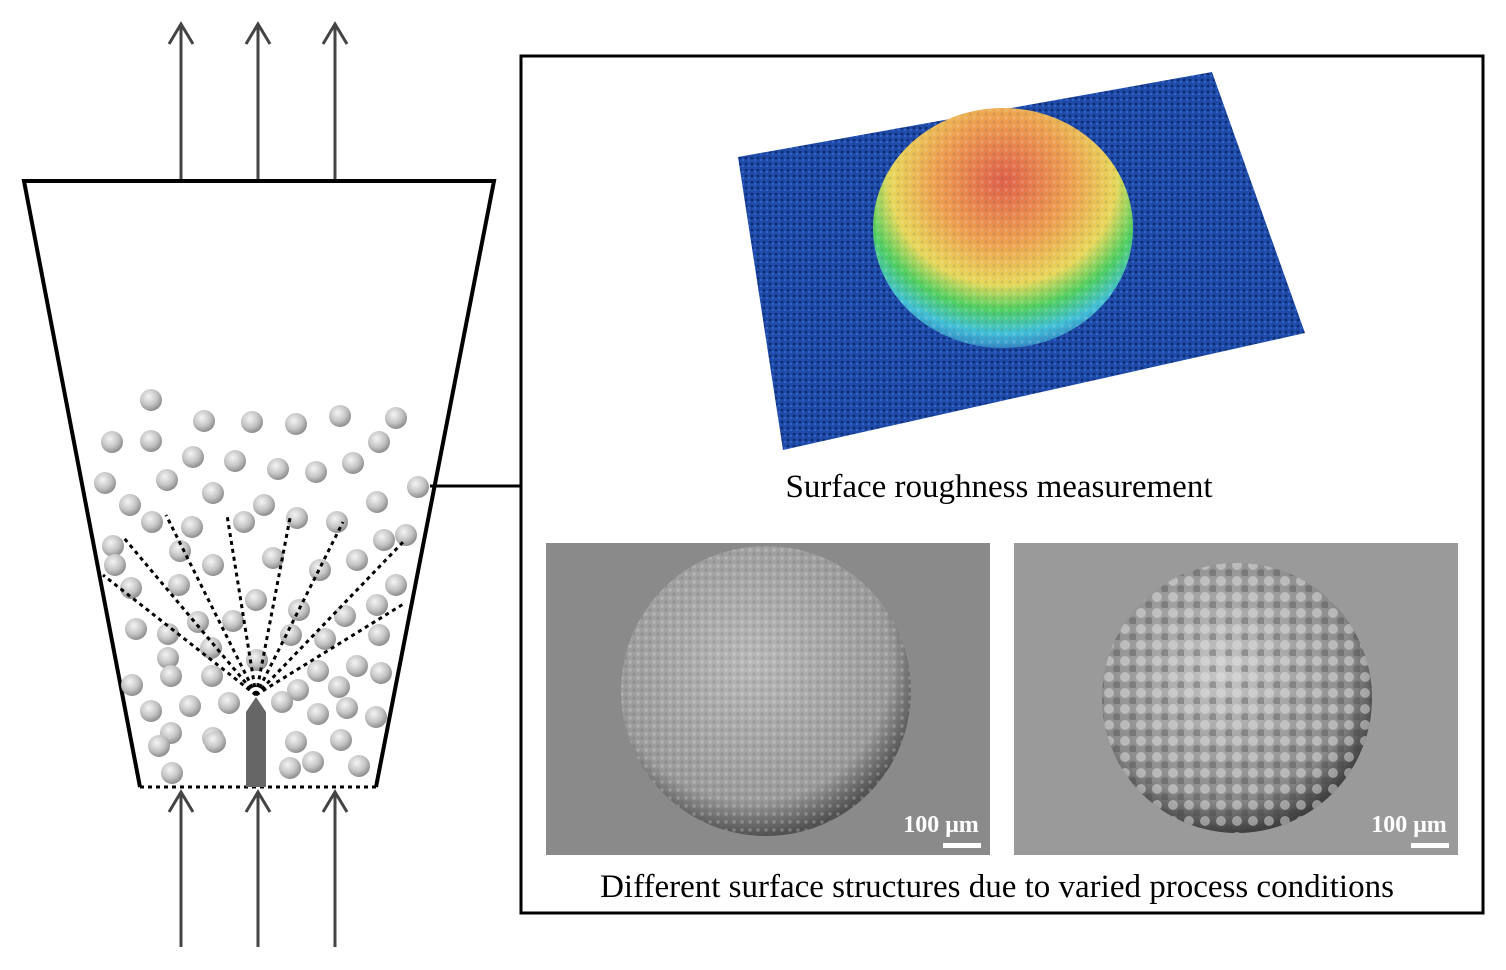 The height and width of the screenshot is (970, 1506). Describe the element at coordinates (1003, 228) in the screenshot. I see `dome-texture` at that location.